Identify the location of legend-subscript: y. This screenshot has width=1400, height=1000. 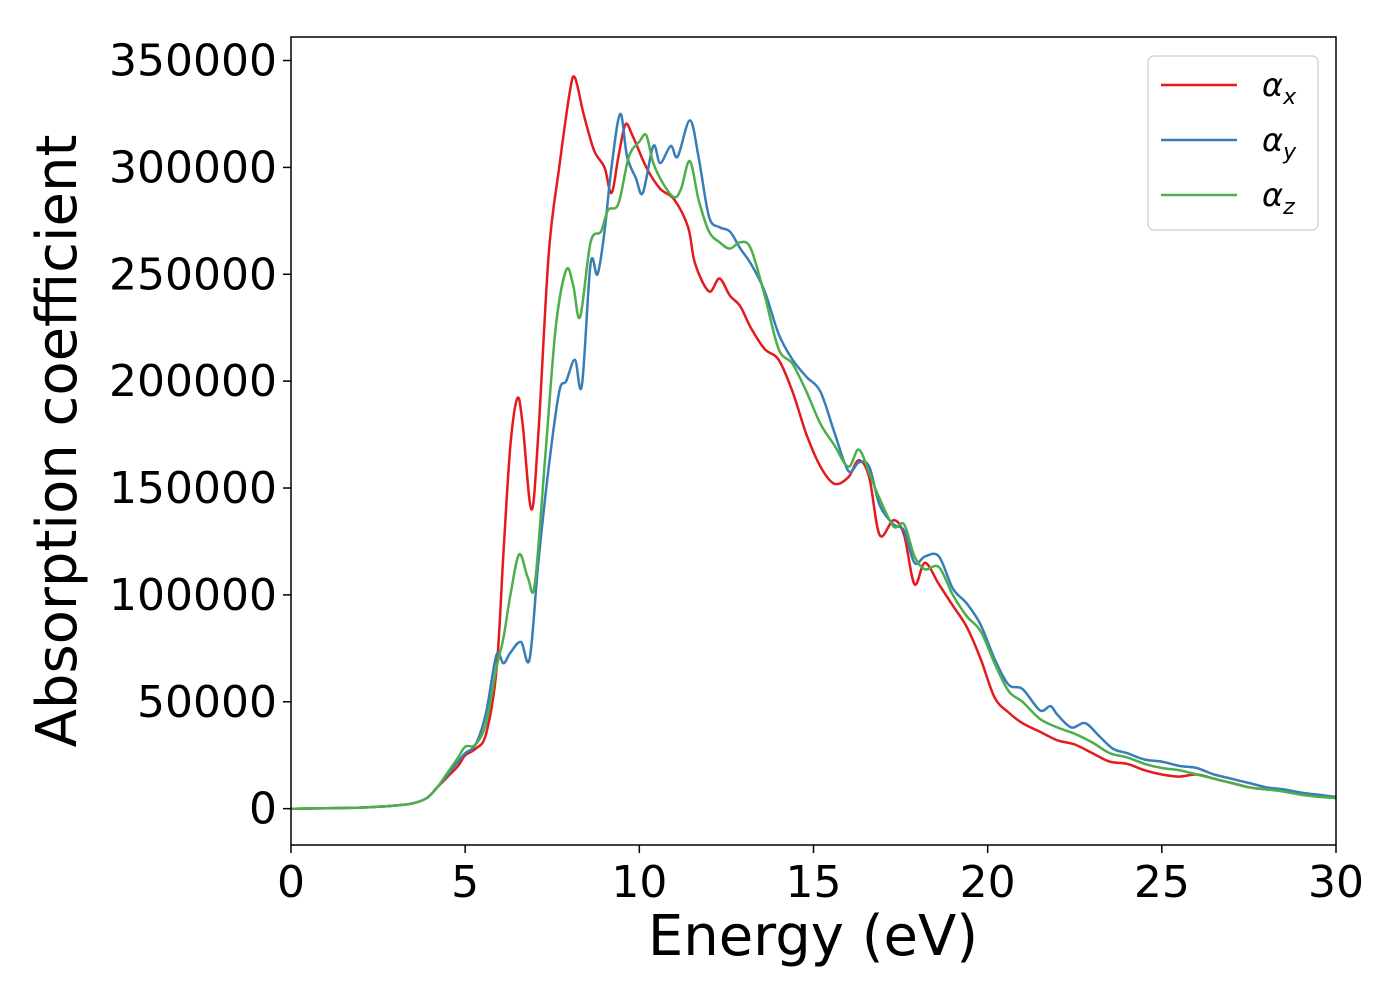
(1289, 152).